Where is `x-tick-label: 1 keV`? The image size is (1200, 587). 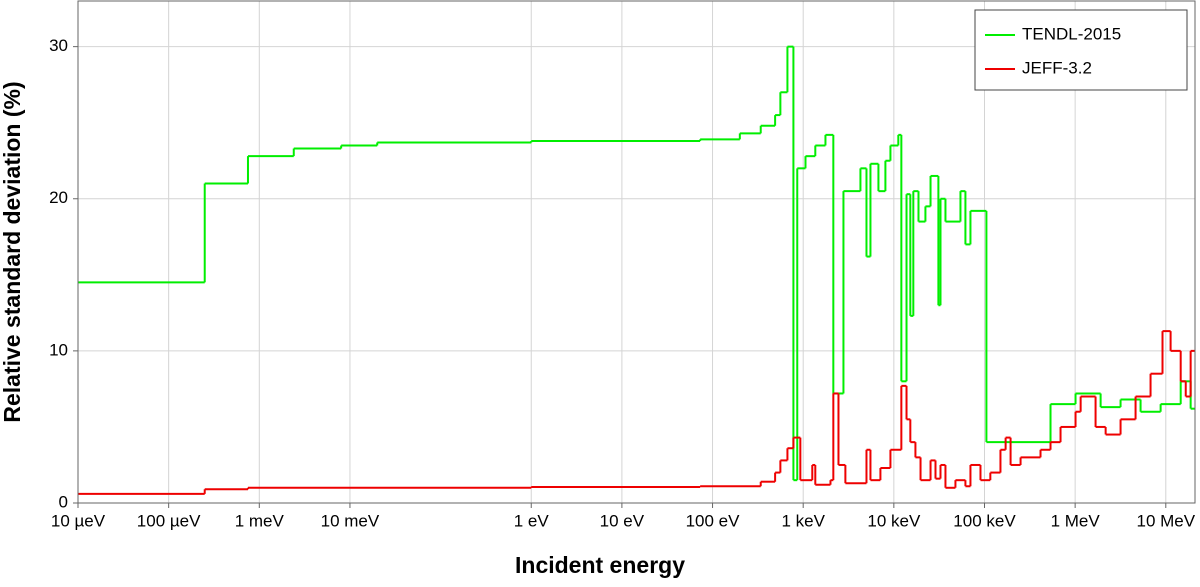 x-tick-label: 1 keV is located at coordinates (803, 520).